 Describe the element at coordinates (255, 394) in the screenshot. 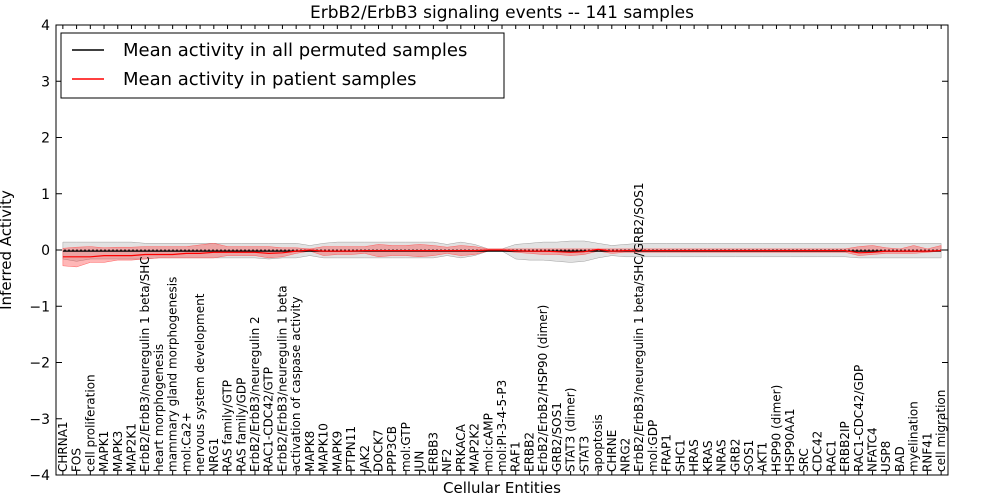

I see `x-tick-label: ErbB2/ErbB3/neuregulin 2` at that location.